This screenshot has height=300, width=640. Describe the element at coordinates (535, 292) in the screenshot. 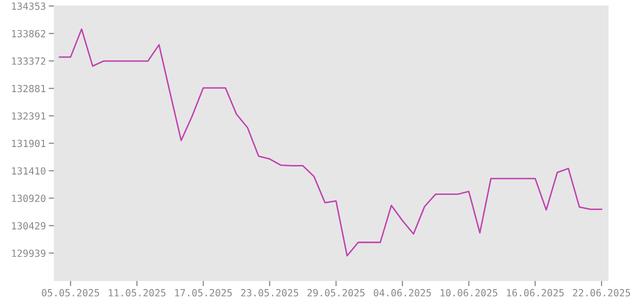

I see `x-tick-label: 16.06.2025` at that location.